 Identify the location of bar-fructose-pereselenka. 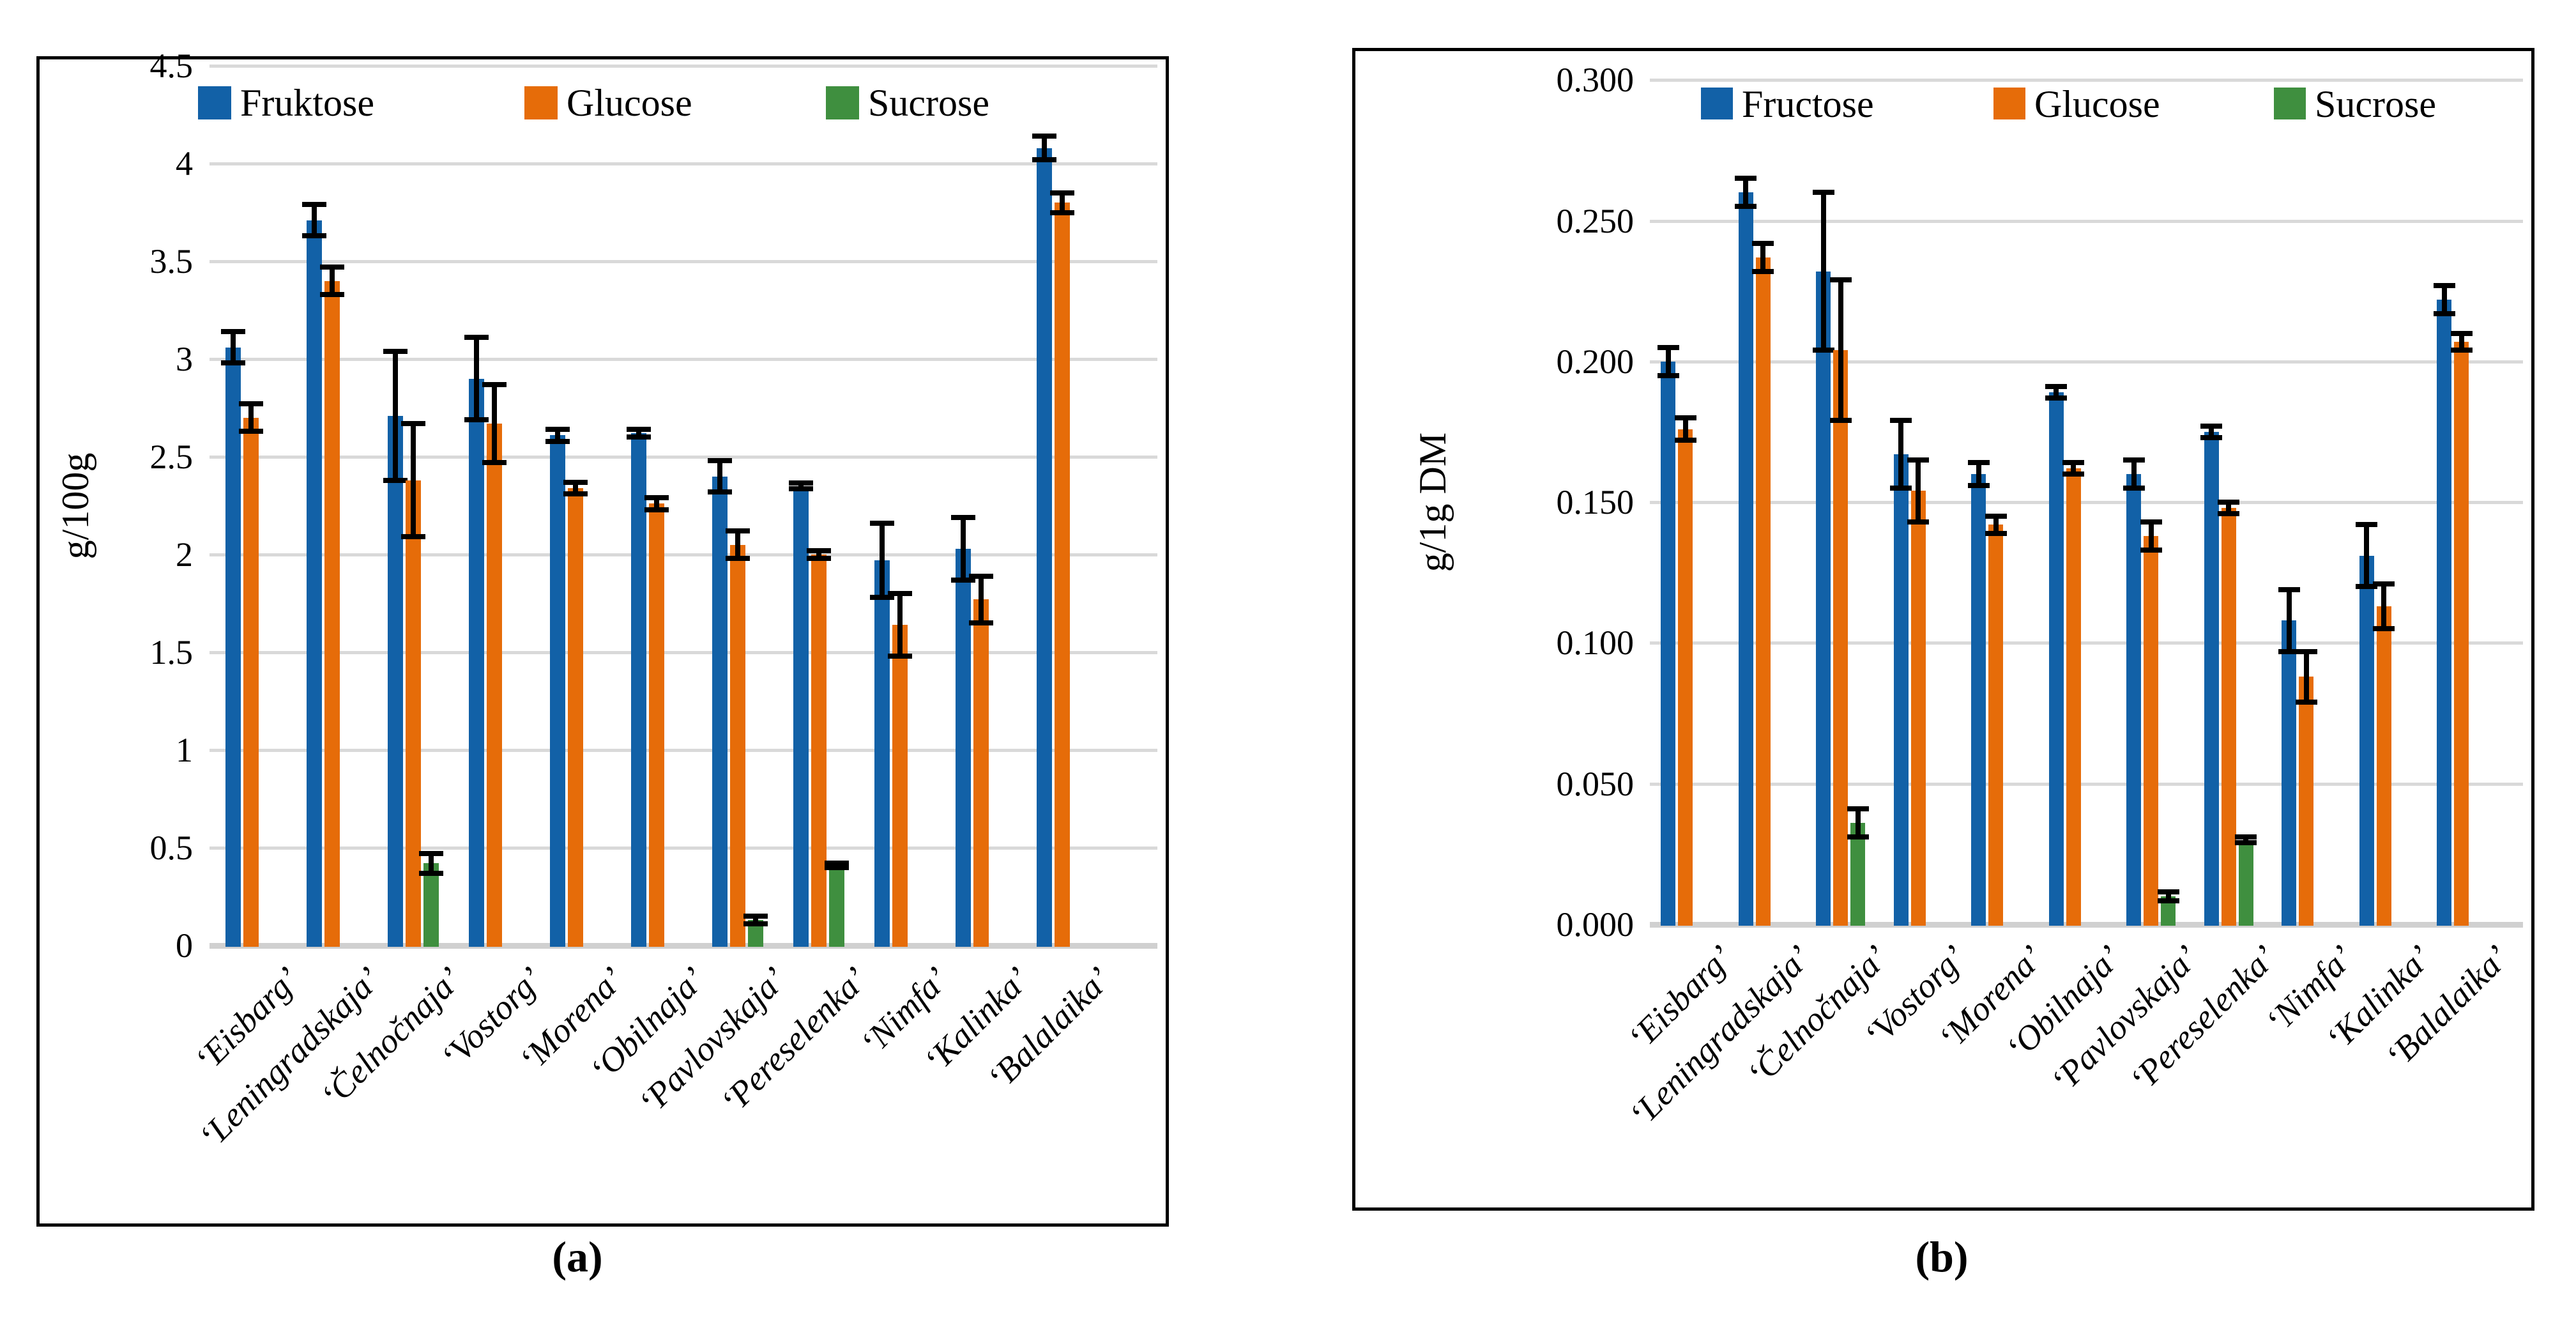
(2211, 678).